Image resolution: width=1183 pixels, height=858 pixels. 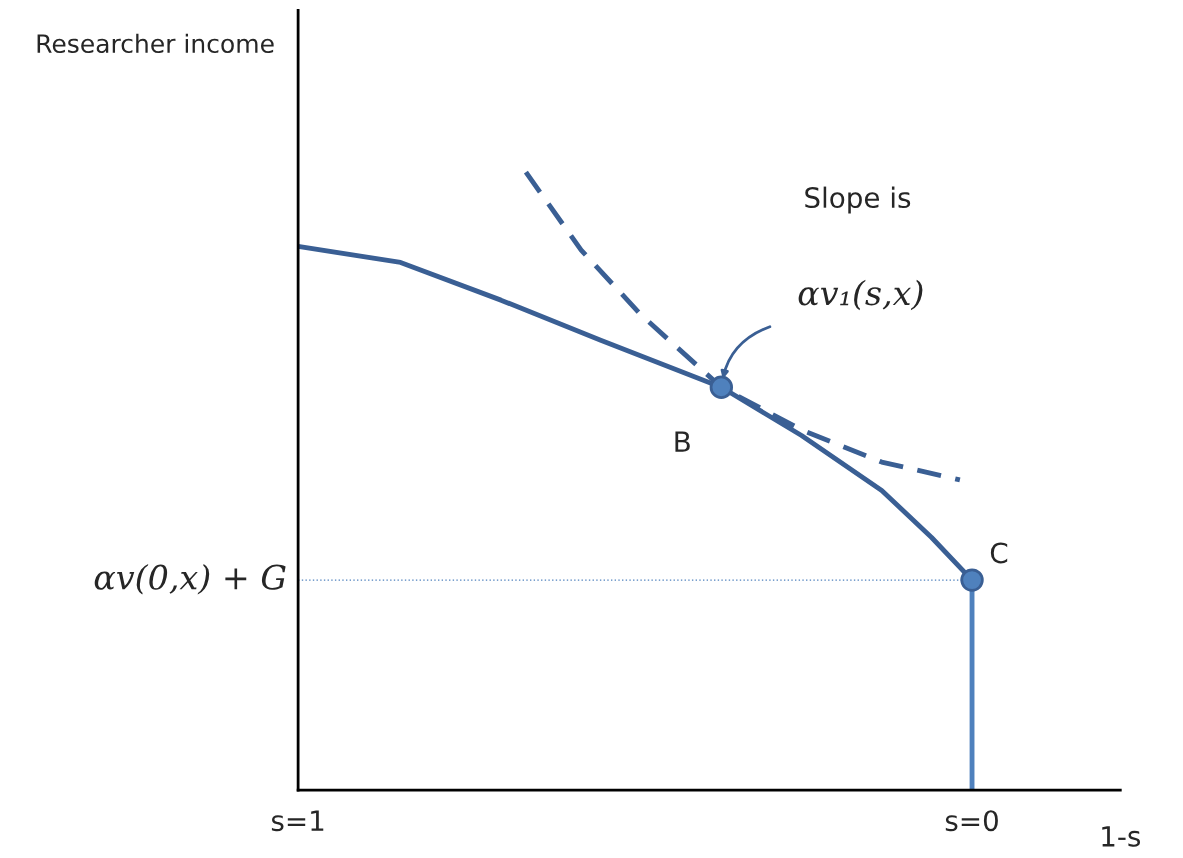 What do you see at coordinates (297, 821) in the screenshot?
I see `x-tick-label: s=1` at bounding box center [297, 821].